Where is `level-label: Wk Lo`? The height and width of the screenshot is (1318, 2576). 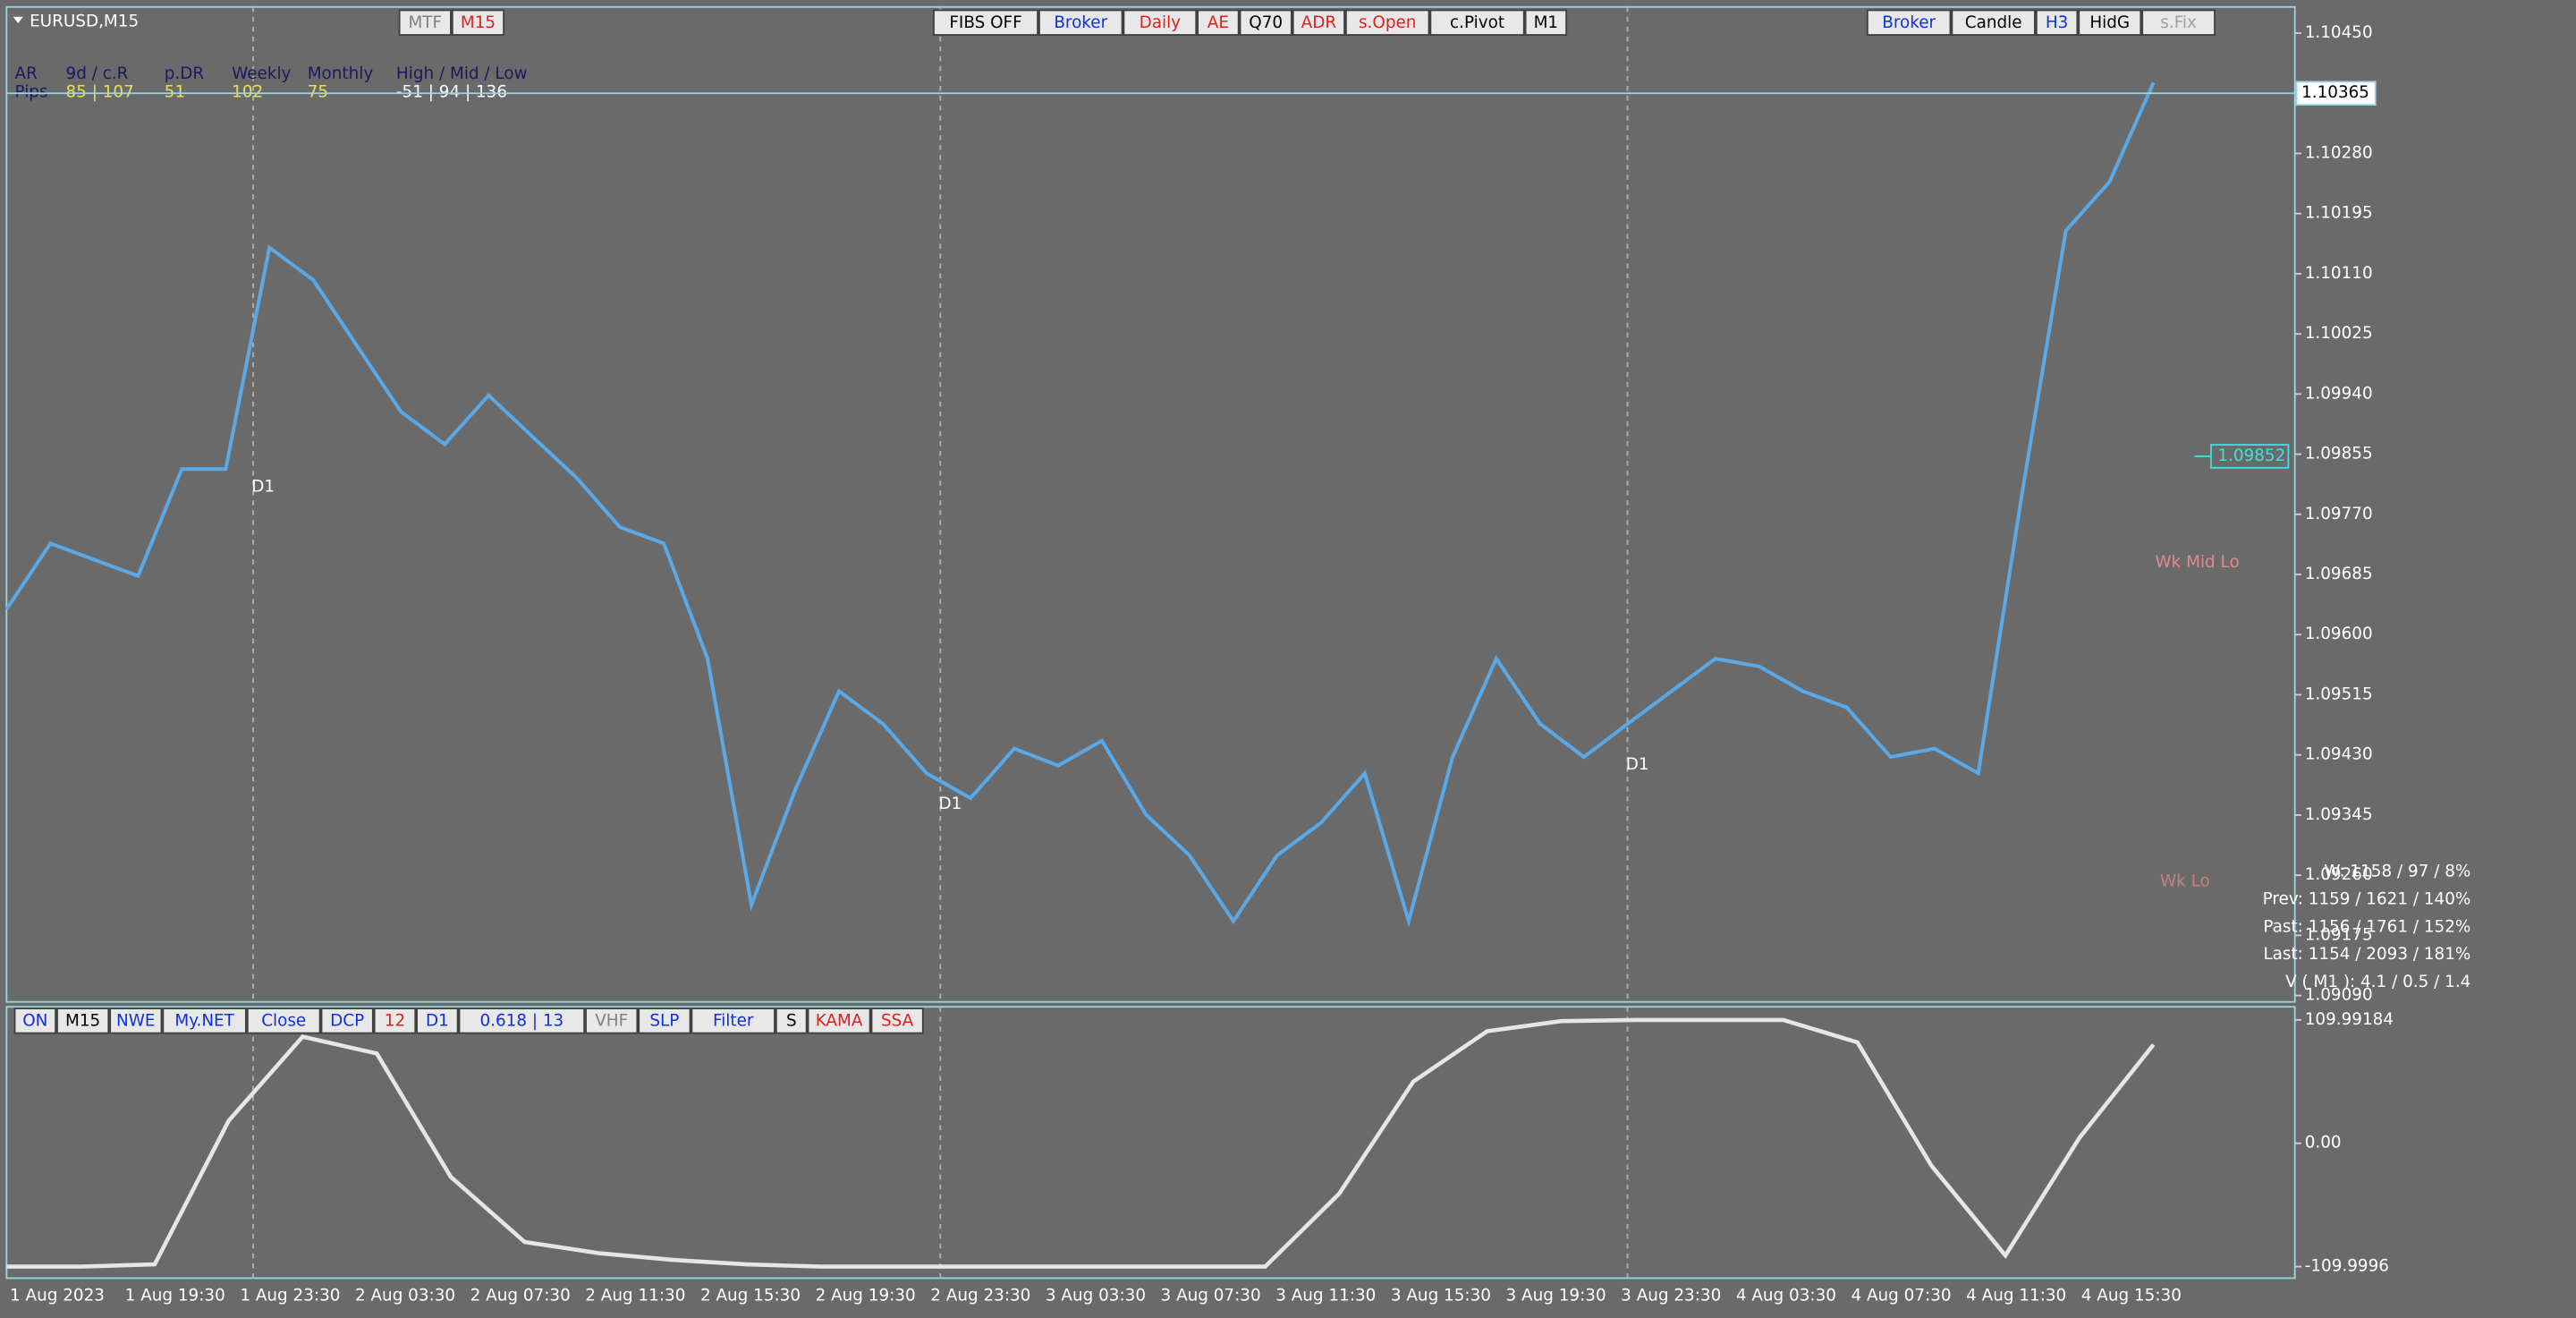
level-label: Wk Lo is located at coordinates (2185, 881).